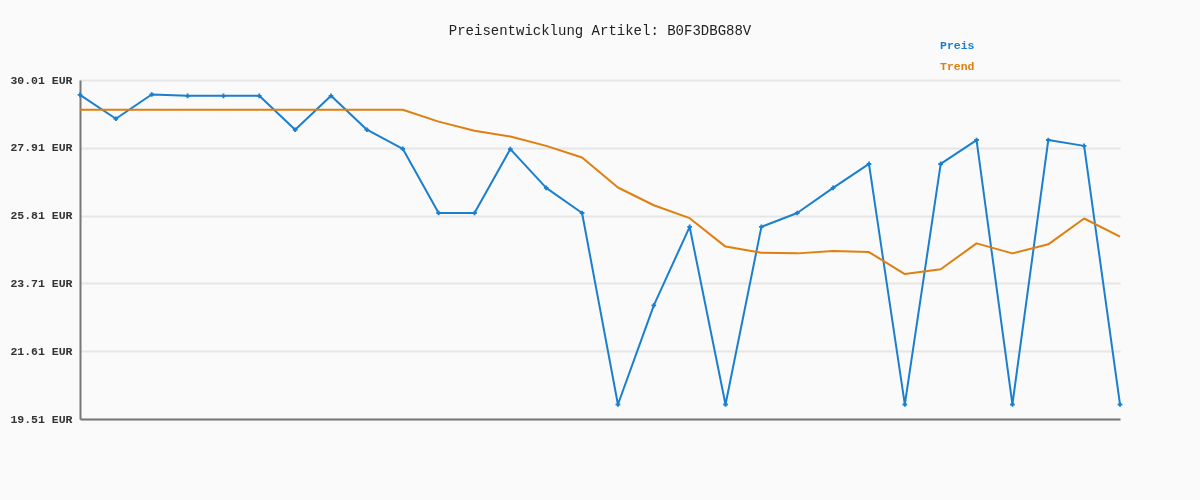  What do you see at coordinates (41, 148) in the screenshot?
I see `y-tick-label: 27.91 EUR` at bounding box center [41, 148].